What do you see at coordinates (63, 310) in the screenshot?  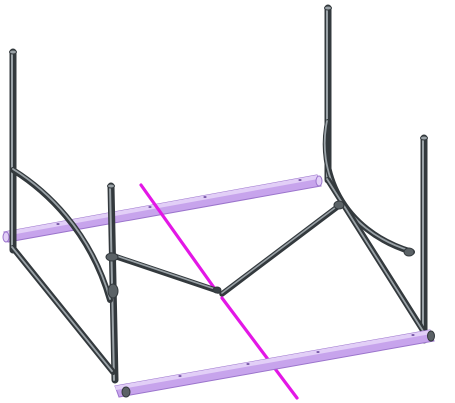 I see `lower-tube-left` at bounding box center [63, 310].